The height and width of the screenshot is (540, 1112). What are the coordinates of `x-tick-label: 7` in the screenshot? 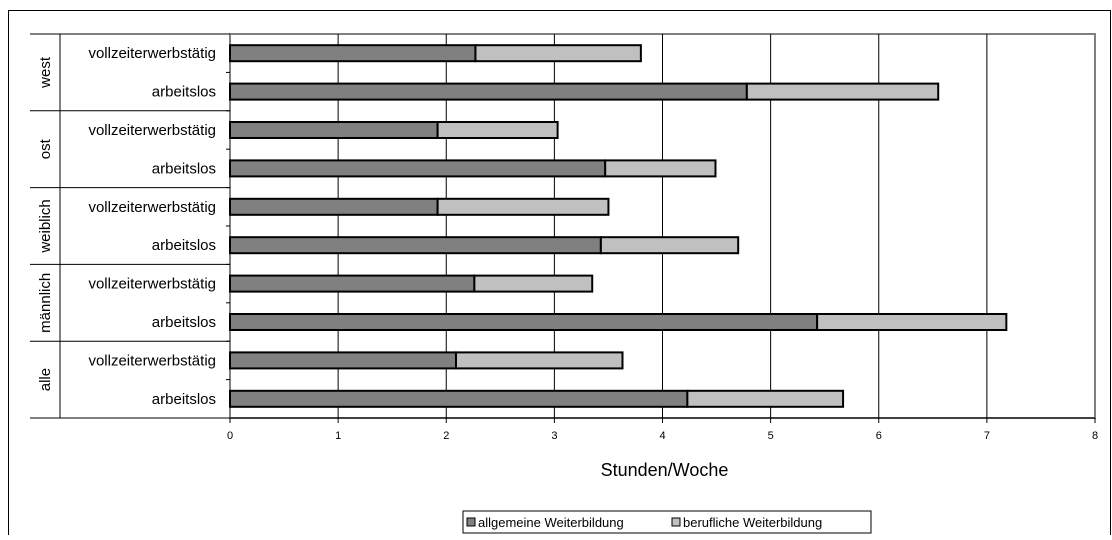 It's located at (987, 436).